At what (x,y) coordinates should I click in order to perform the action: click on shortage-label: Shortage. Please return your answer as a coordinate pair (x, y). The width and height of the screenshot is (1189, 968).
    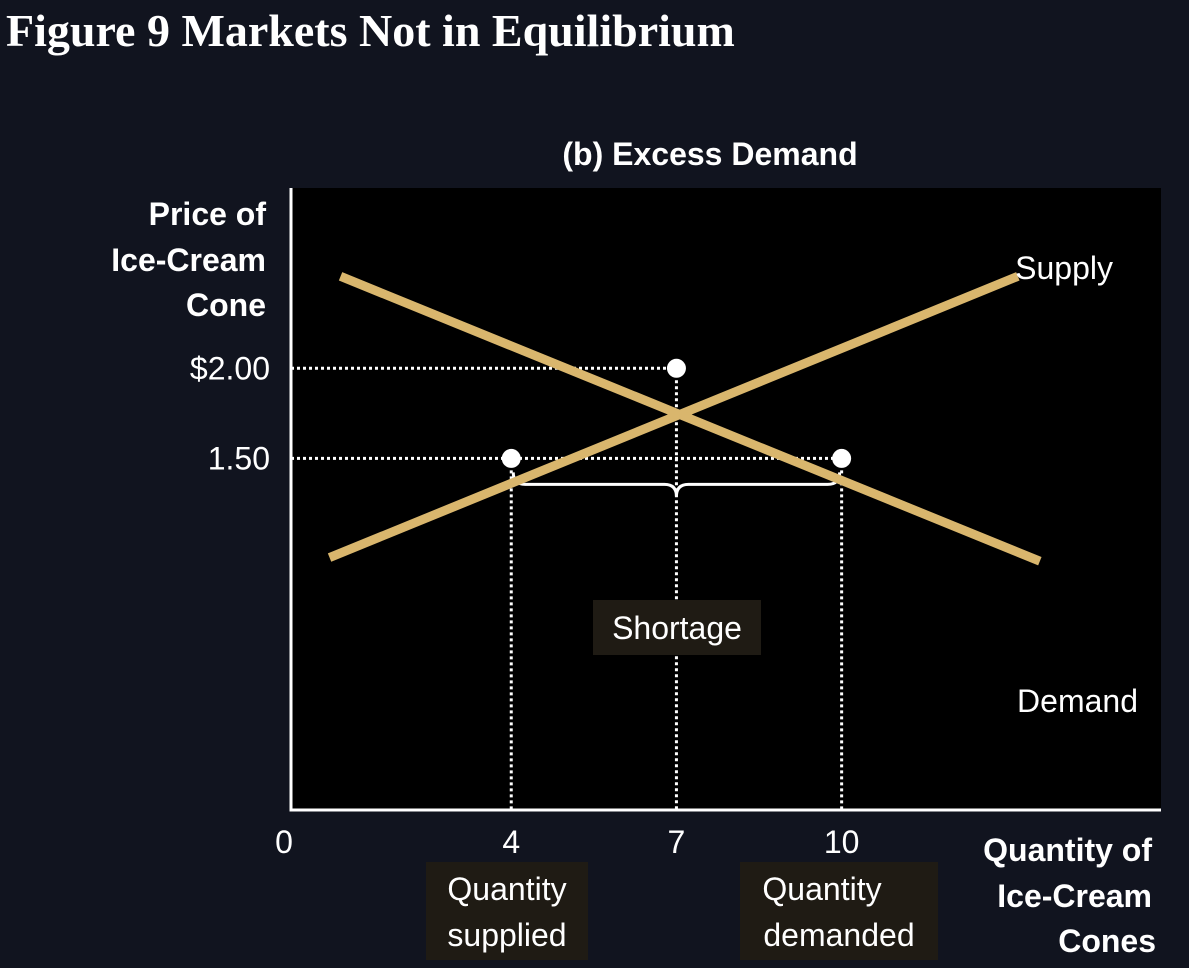
    Looking at the image, I should click on (677, 628).